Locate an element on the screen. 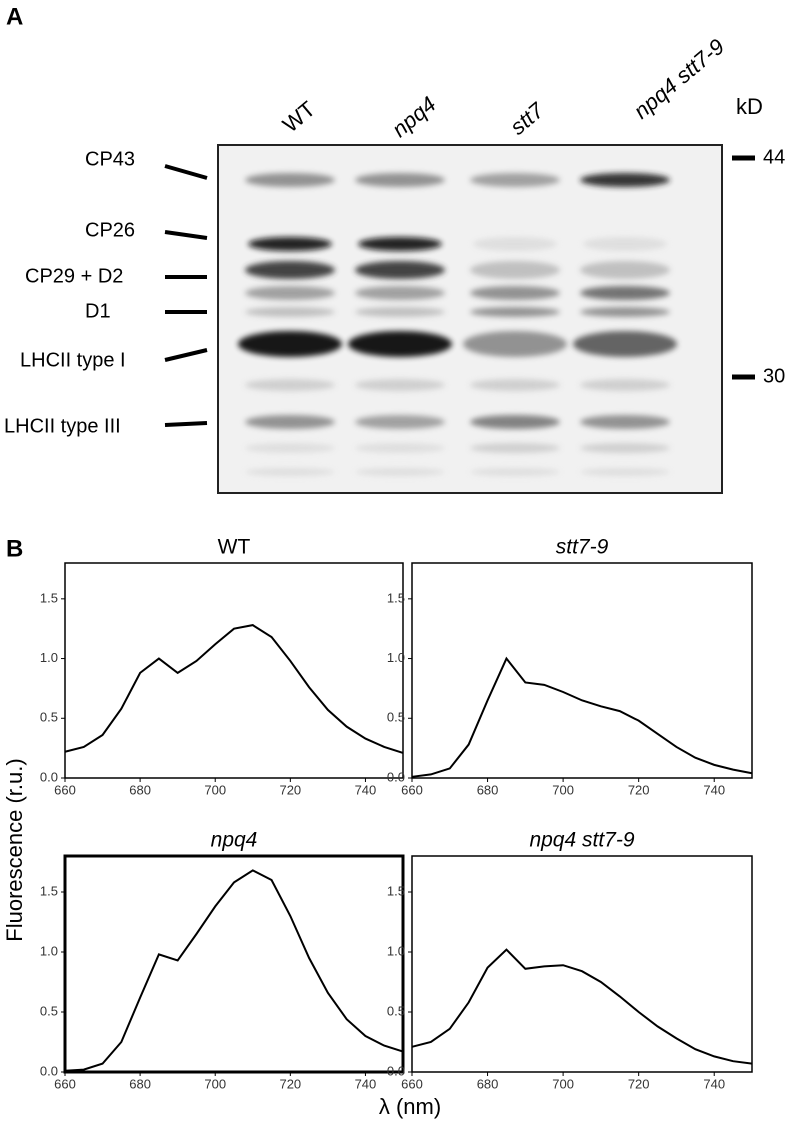 The image size is (796, 1130). chart-title: WT is located at coordinates (234, 547).